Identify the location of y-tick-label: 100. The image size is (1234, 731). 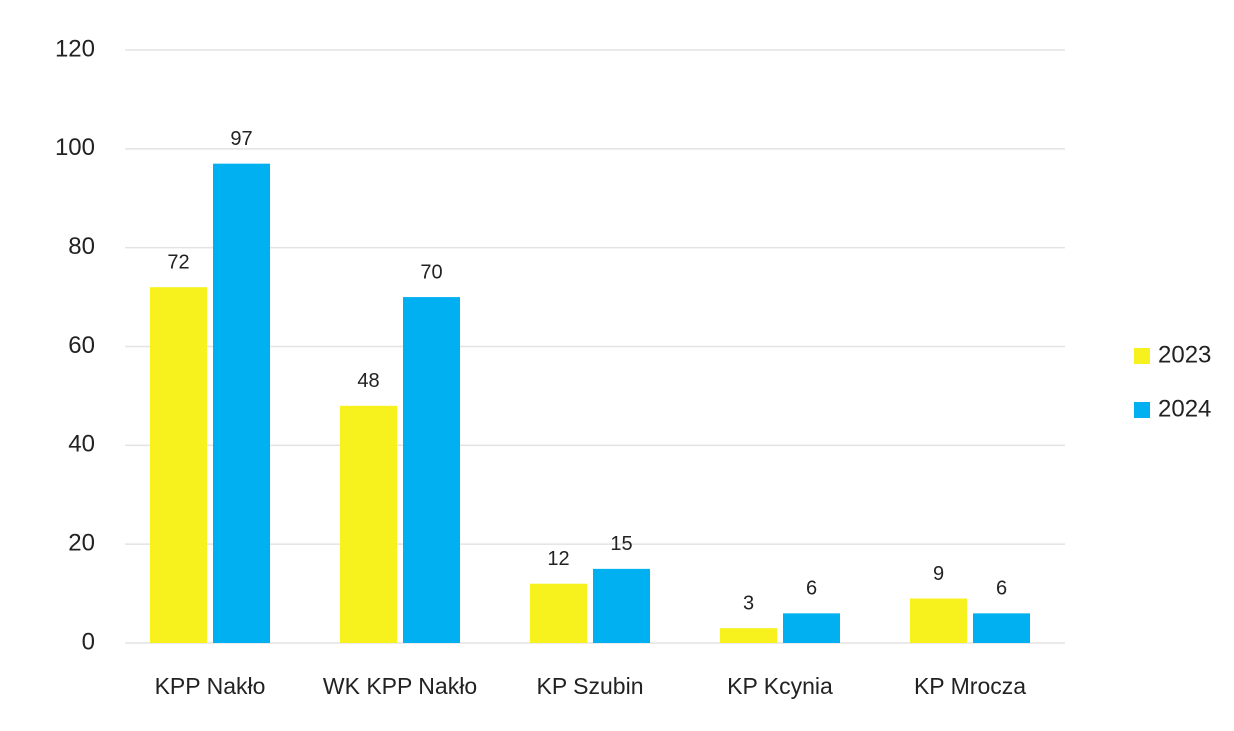
(75, 147).